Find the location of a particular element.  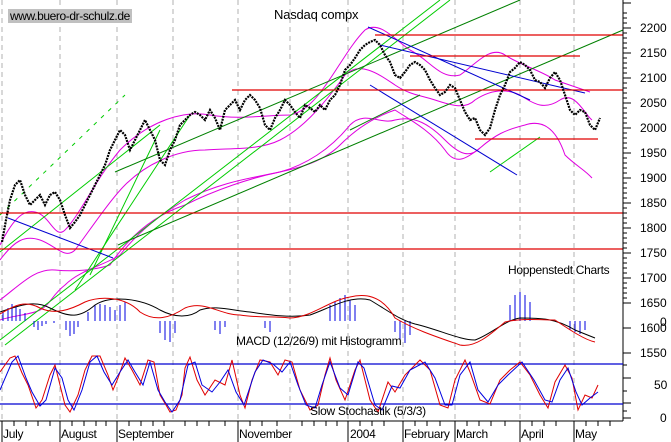

month-label-september: September is located at coordinates (146, 434).